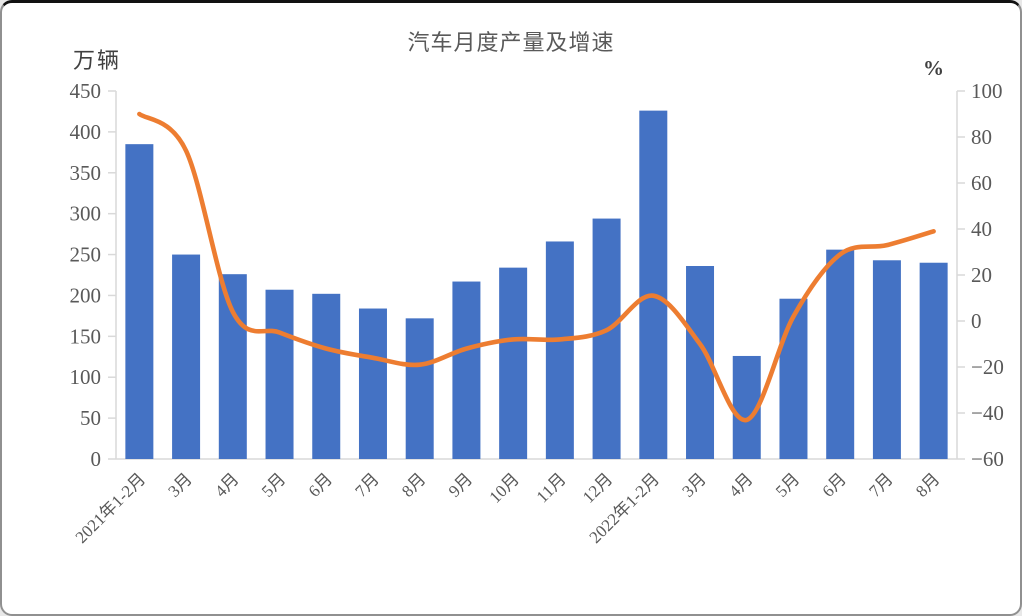  I want to click on left-axis-tick-label: 450, so click(86, 91).